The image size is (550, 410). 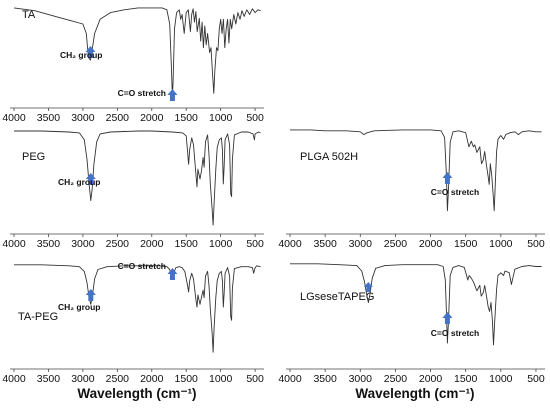 What do you see at coordinates (329, 157) in the screenshot?
I see `sample-label: PLGA 502H` at bounding box center [329, 157].